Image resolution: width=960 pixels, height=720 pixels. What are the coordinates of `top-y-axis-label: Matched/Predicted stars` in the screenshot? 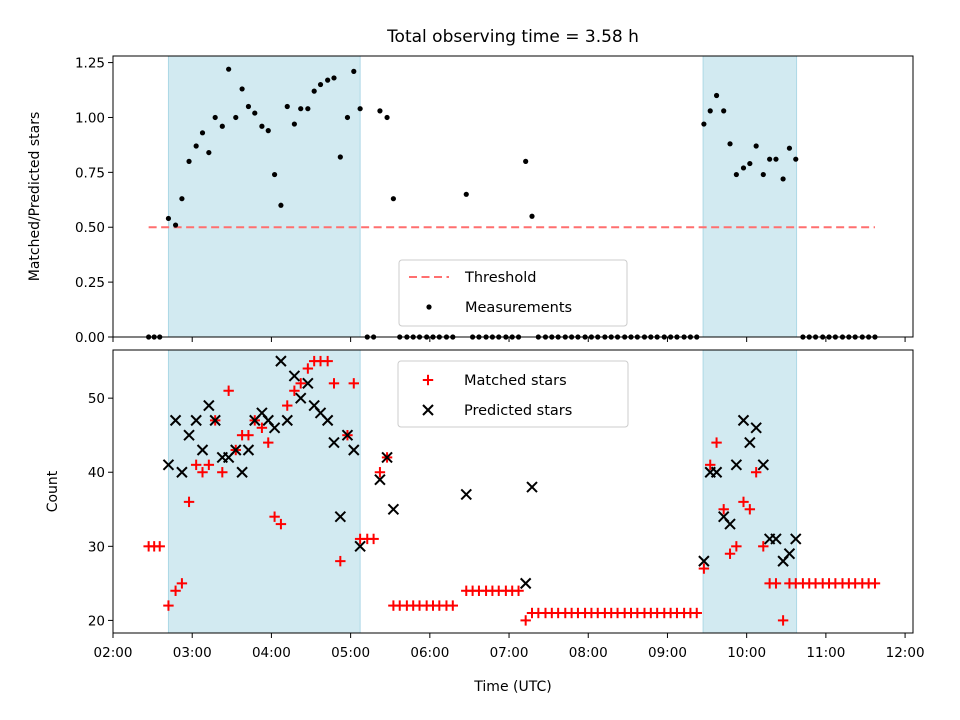 It's located at (35, 197).